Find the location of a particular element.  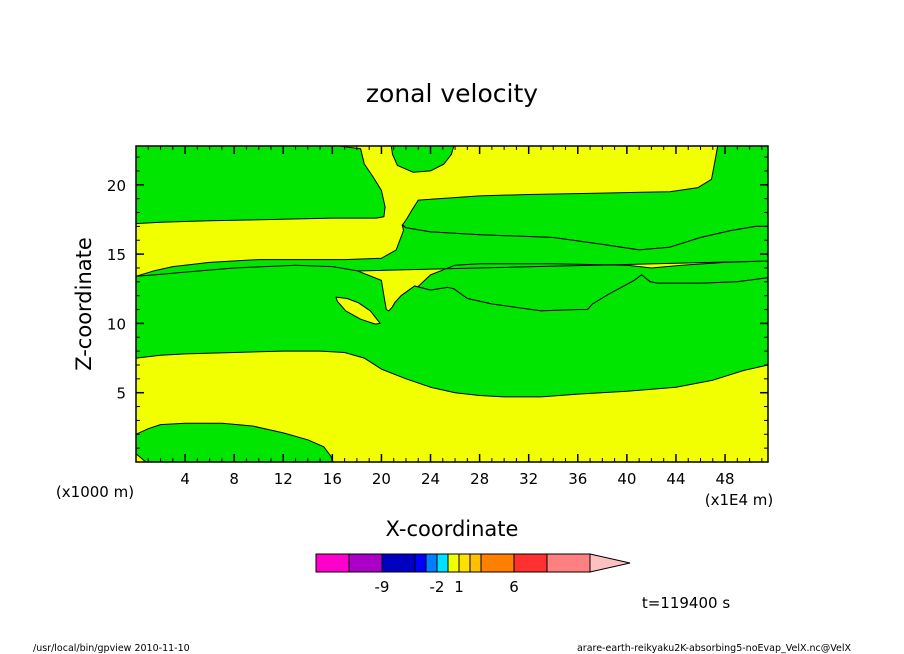

x-tick-label: 48 is located at coordinates (725, 479).